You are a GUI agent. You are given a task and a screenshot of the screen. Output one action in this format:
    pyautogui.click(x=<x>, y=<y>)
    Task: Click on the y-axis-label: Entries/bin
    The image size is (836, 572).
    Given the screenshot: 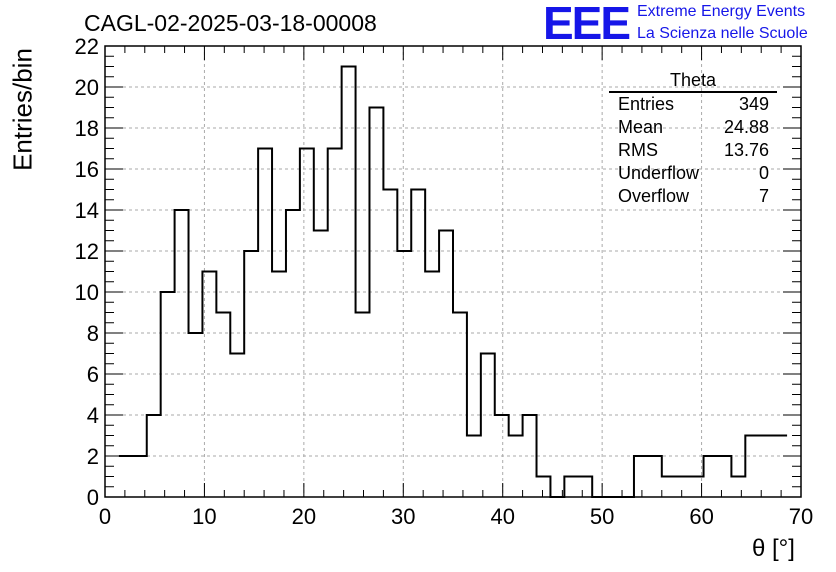 What is the action you would take?
    pyautogui.click(x=22, y=109)
    